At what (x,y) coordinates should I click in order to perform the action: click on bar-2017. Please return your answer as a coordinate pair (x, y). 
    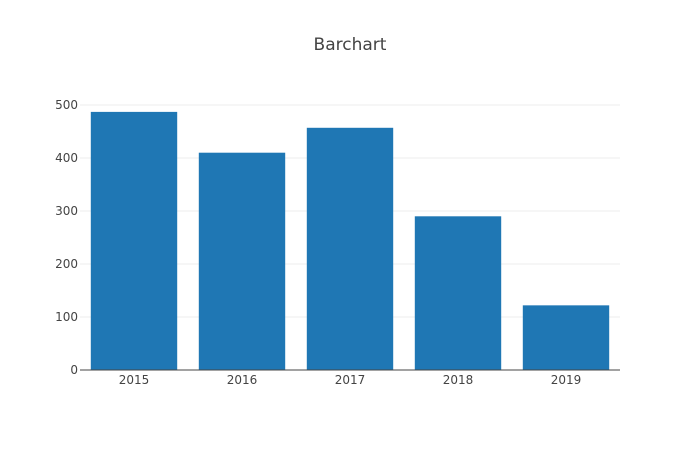
    Looking at the image, I should click on (350, 248).